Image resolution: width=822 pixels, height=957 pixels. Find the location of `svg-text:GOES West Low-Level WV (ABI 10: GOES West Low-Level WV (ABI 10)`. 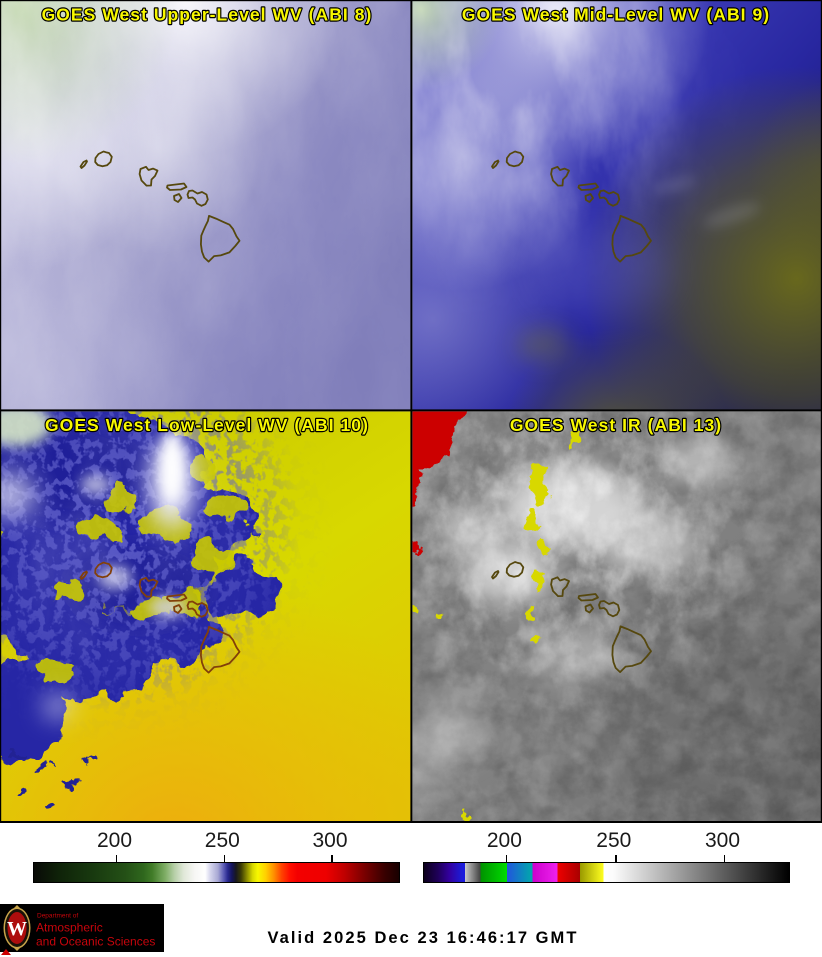

svg-text:GOES West Low-Level WV (ABI 10: GOES West Low-Level WV (ABI 10) is located at coordinates (207, 425).